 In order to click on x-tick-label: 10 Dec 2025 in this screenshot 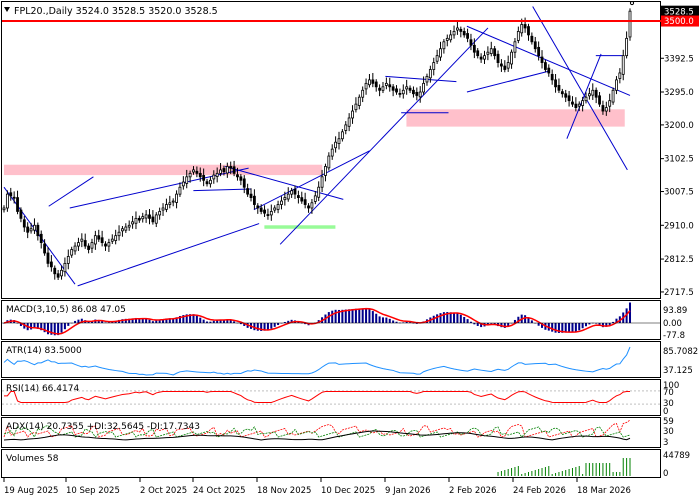, I will do `click(348, 491)`.